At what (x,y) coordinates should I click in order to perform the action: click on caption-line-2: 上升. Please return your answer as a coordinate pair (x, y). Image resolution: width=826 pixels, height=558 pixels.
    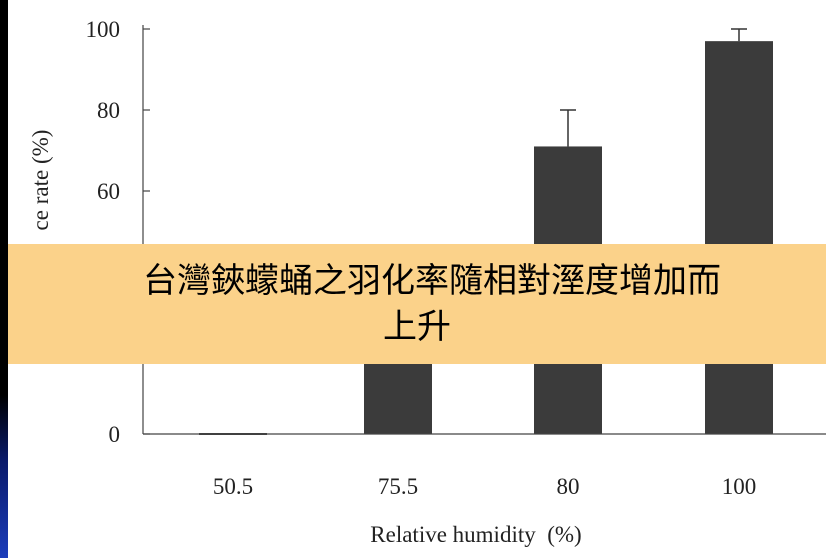
    Looking at the image, I should click on (417, 327).